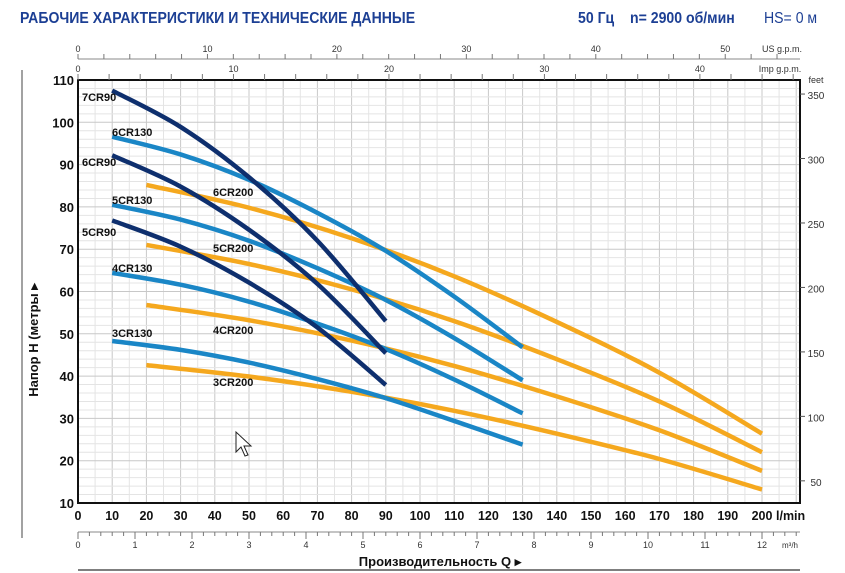  Describe the element at coordinates (596, 49) in the screenshot. I see `us-gpm-tick-label: 40` at that location.